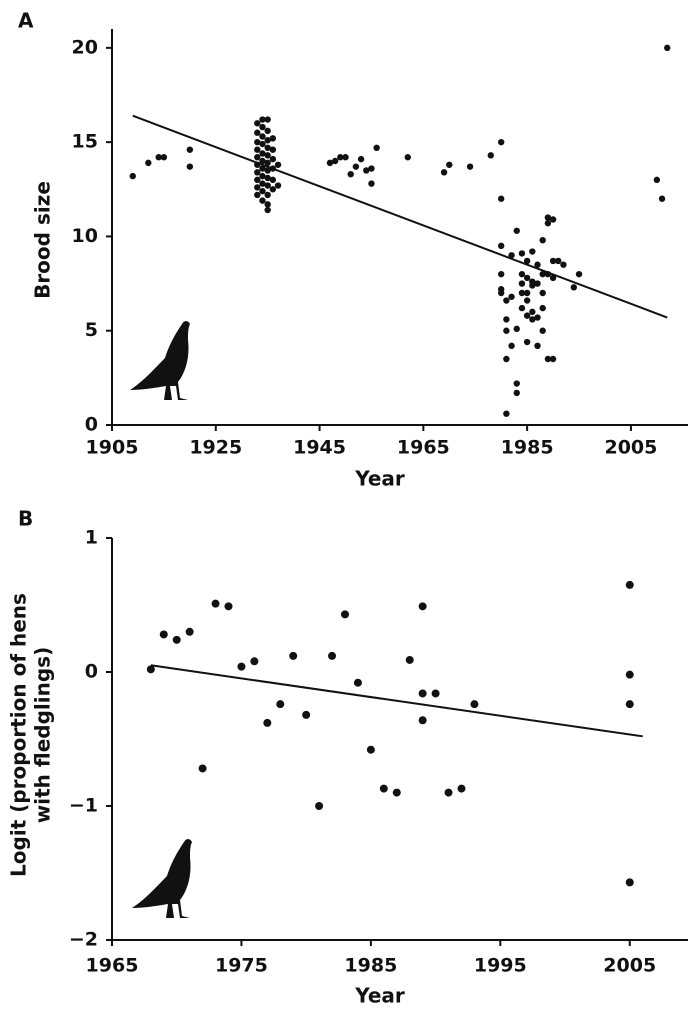  Describe the element at coordinates (19, 735) in the screenshot. I see `y-axis-label: Logit (proportion of hens` at that location.